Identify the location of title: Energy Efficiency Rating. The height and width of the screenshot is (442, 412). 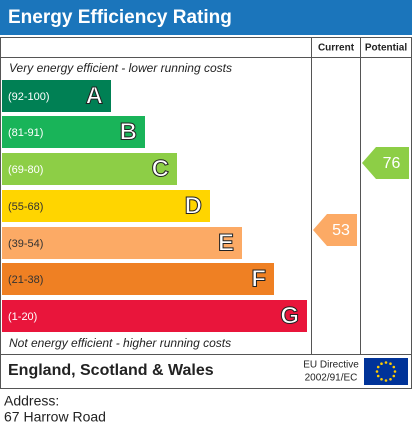
(120, 17).